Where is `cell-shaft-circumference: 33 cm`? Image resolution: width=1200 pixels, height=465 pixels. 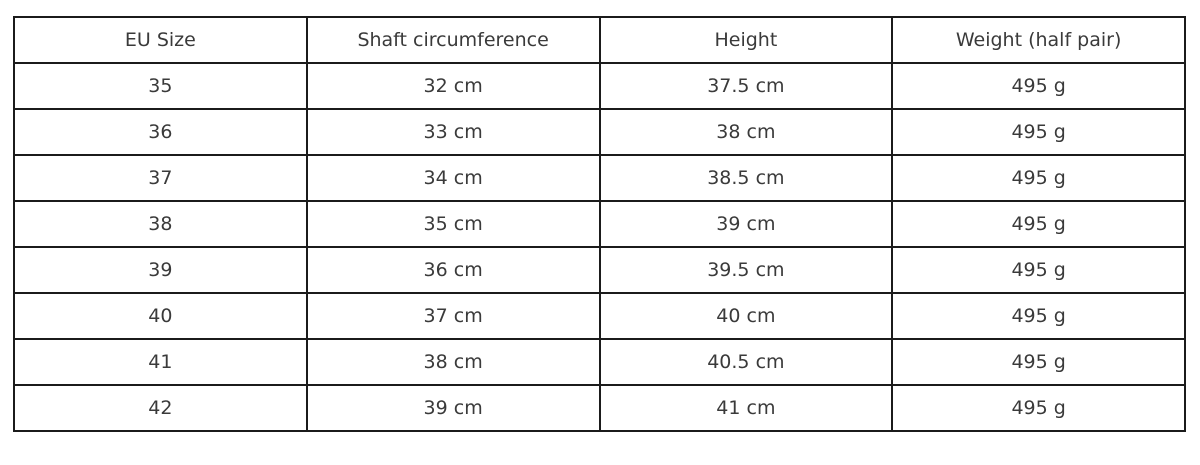 cell-shaft-circumference: 33 cm is located at coordinates (453, 132).